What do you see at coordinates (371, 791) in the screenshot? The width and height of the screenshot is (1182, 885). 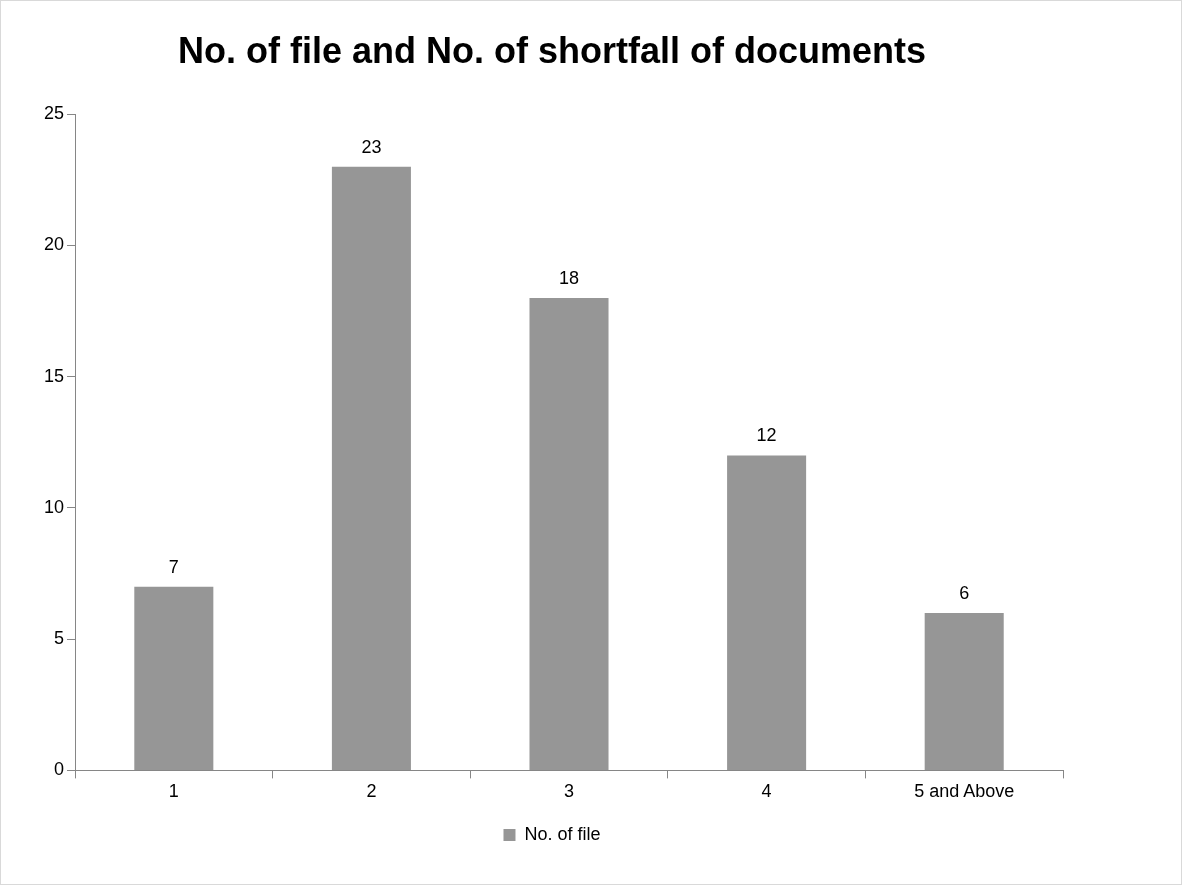 I see `x-tick-label: 2` at bounding box center [371, 791].